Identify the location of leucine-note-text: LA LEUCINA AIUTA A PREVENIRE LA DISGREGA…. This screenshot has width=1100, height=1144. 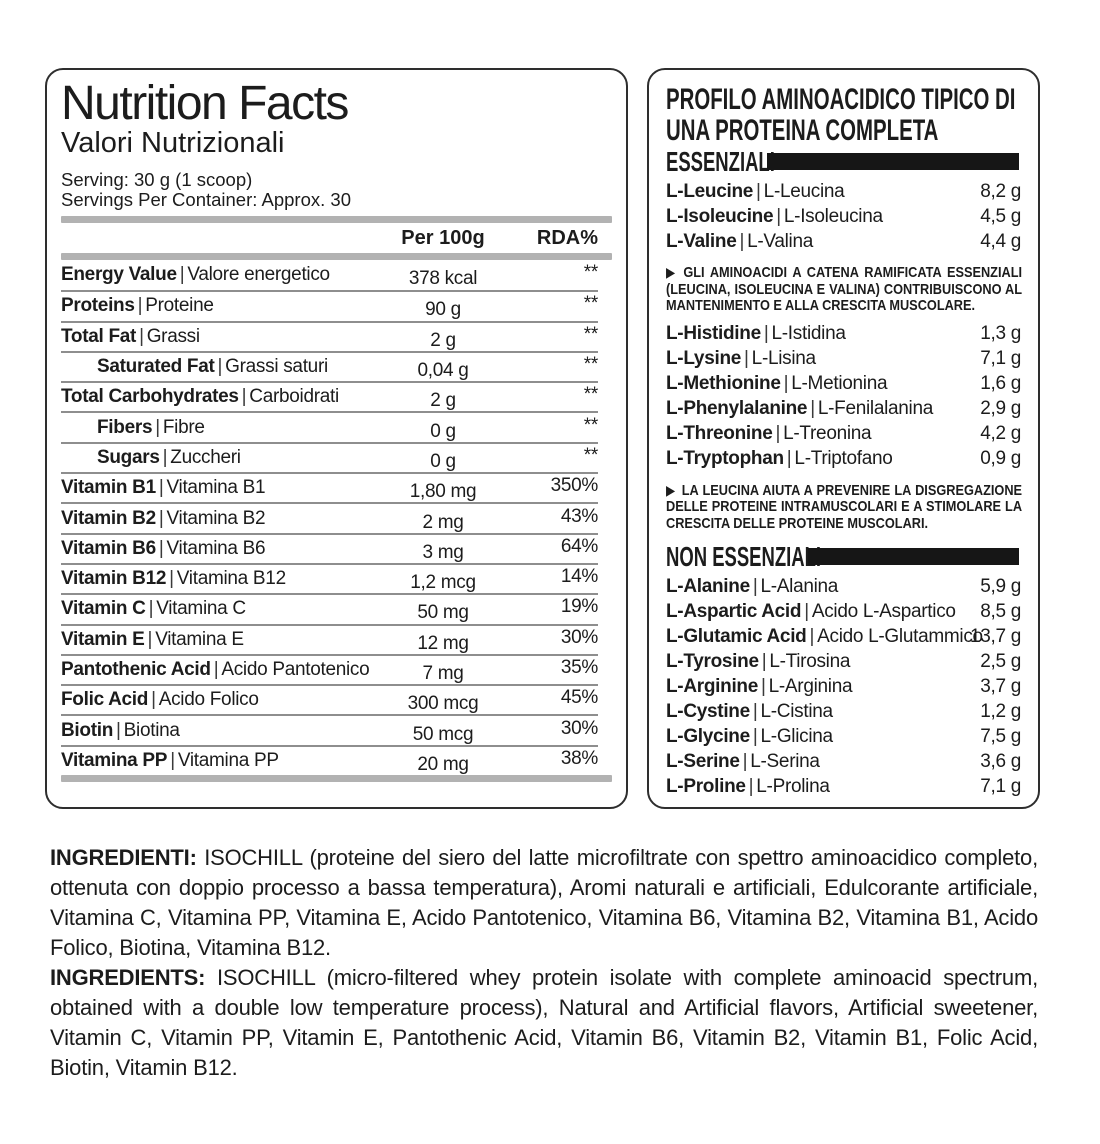
(844, 506).